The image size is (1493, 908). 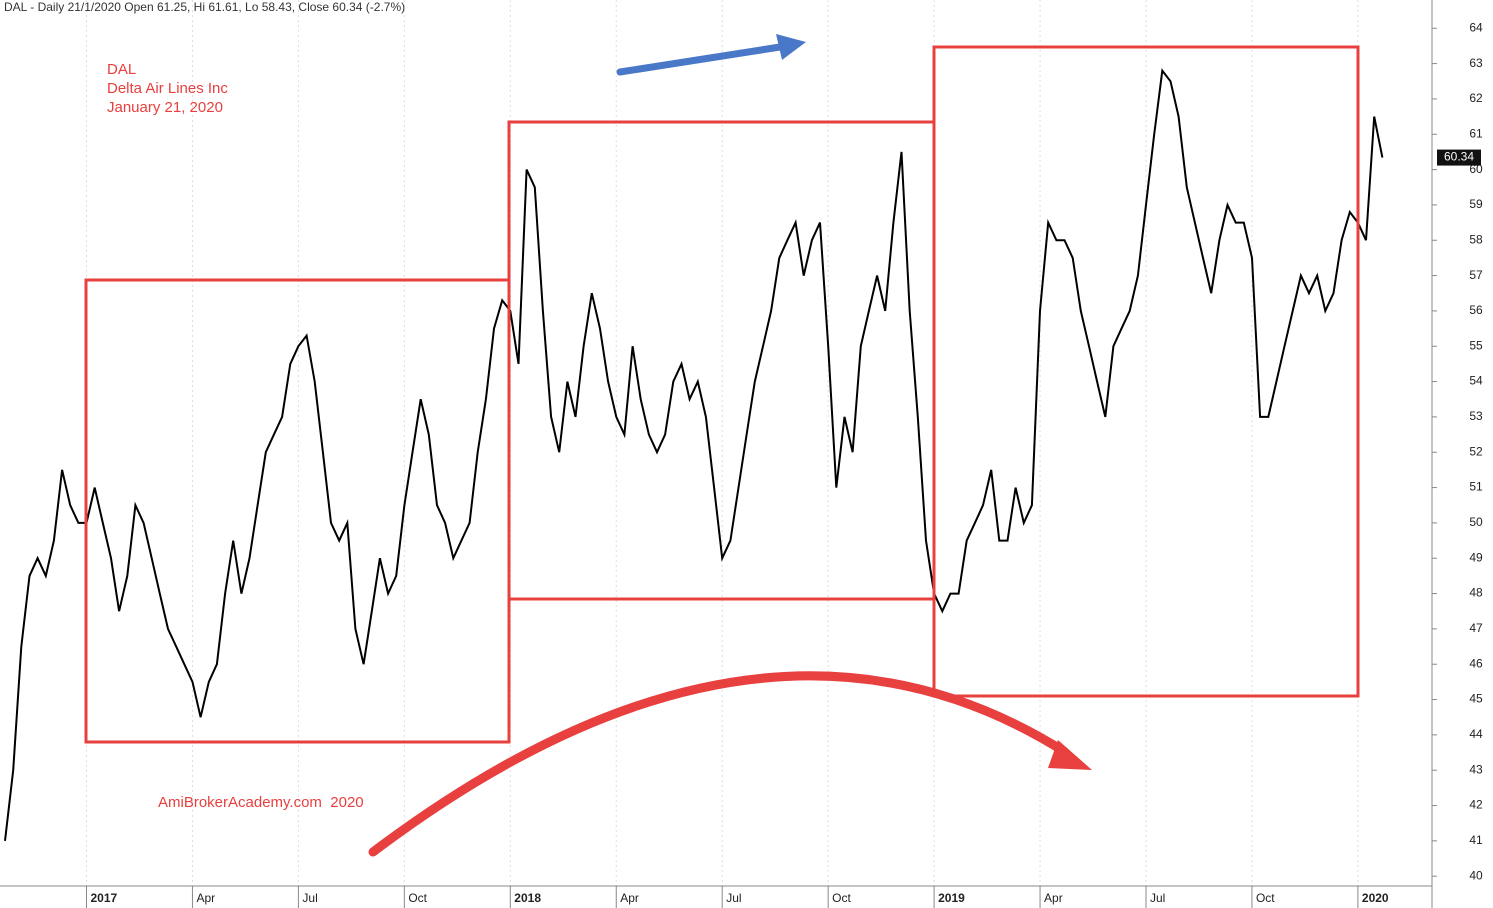 I want to click on y-tick-label: 41, so click(x=1476, y=840).